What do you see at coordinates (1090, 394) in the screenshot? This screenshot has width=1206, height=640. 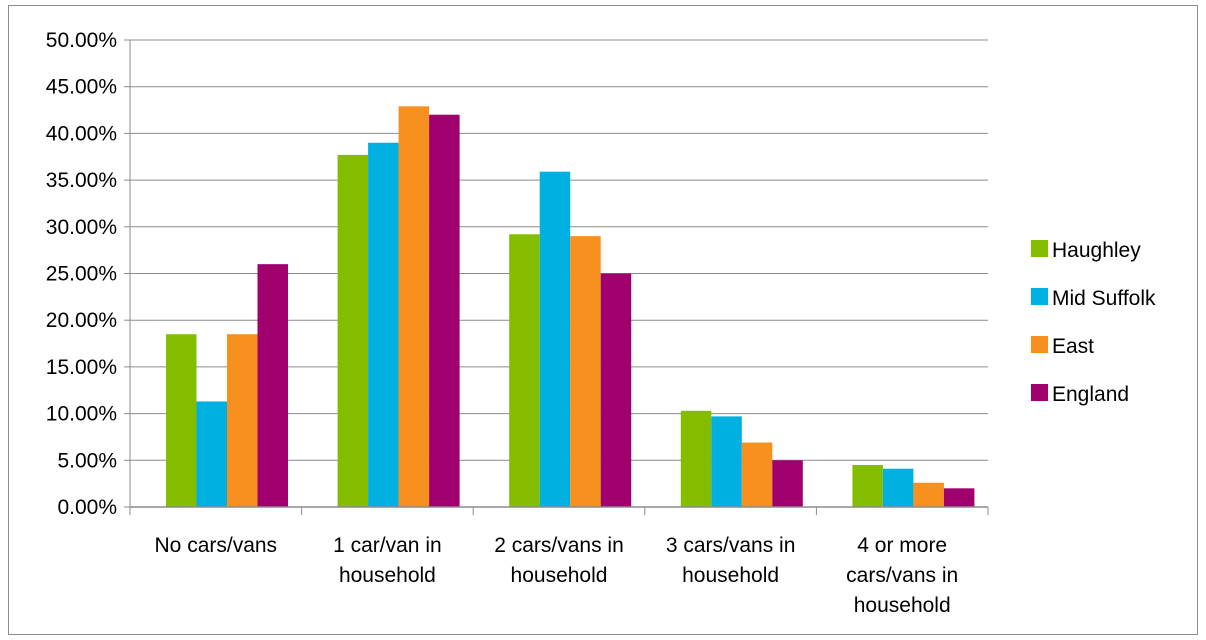 I see `legend-label: England` at bounding box center [1090, 394].